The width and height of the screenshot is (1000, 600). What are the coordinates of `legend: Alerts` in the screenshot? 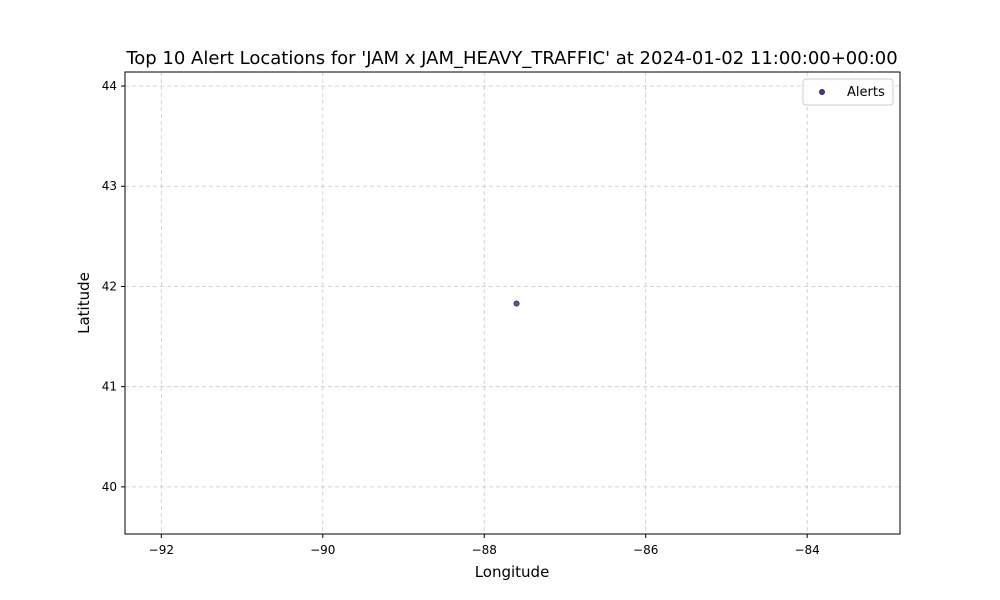 It's located at (848, 92).